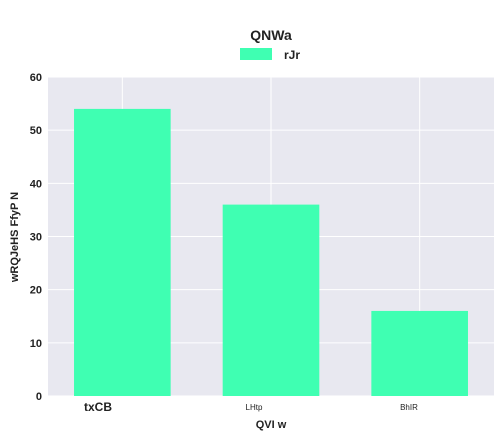  Describe the element at coordinates (36, 78) in the screenshot. I see `y-tick-label: 60` at that location.